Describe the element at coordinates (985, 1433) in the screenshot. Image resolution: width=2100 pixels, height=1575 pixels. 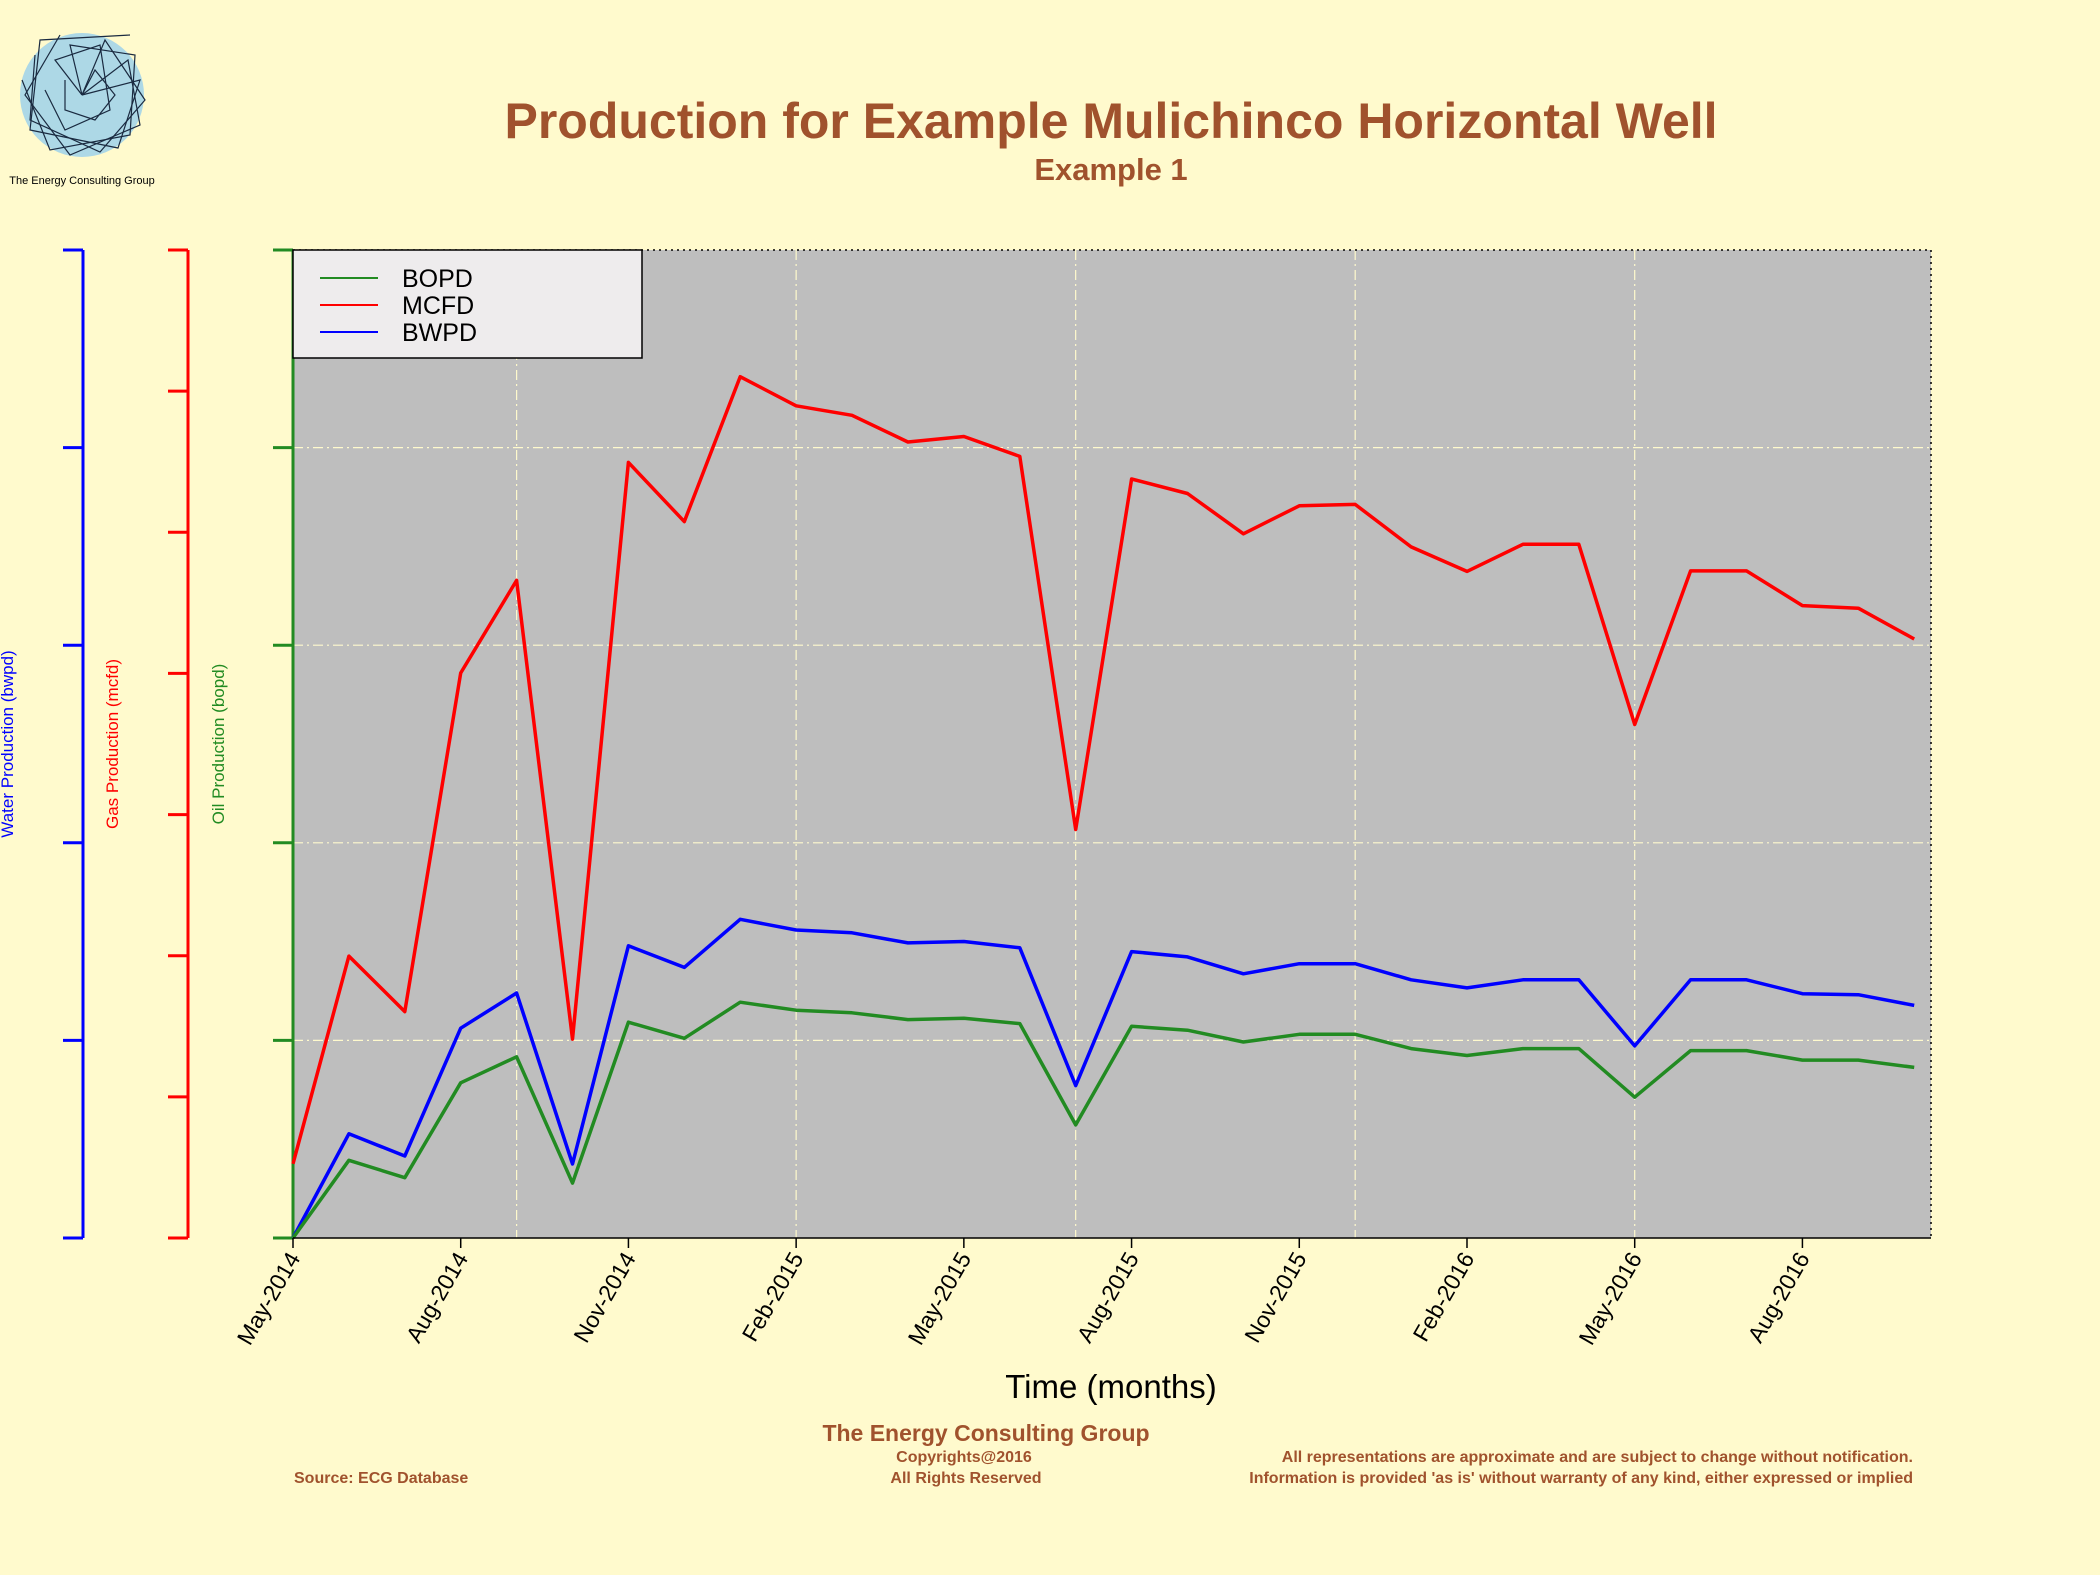
I see `footer-company: The Energy Consulting Group` at that location.